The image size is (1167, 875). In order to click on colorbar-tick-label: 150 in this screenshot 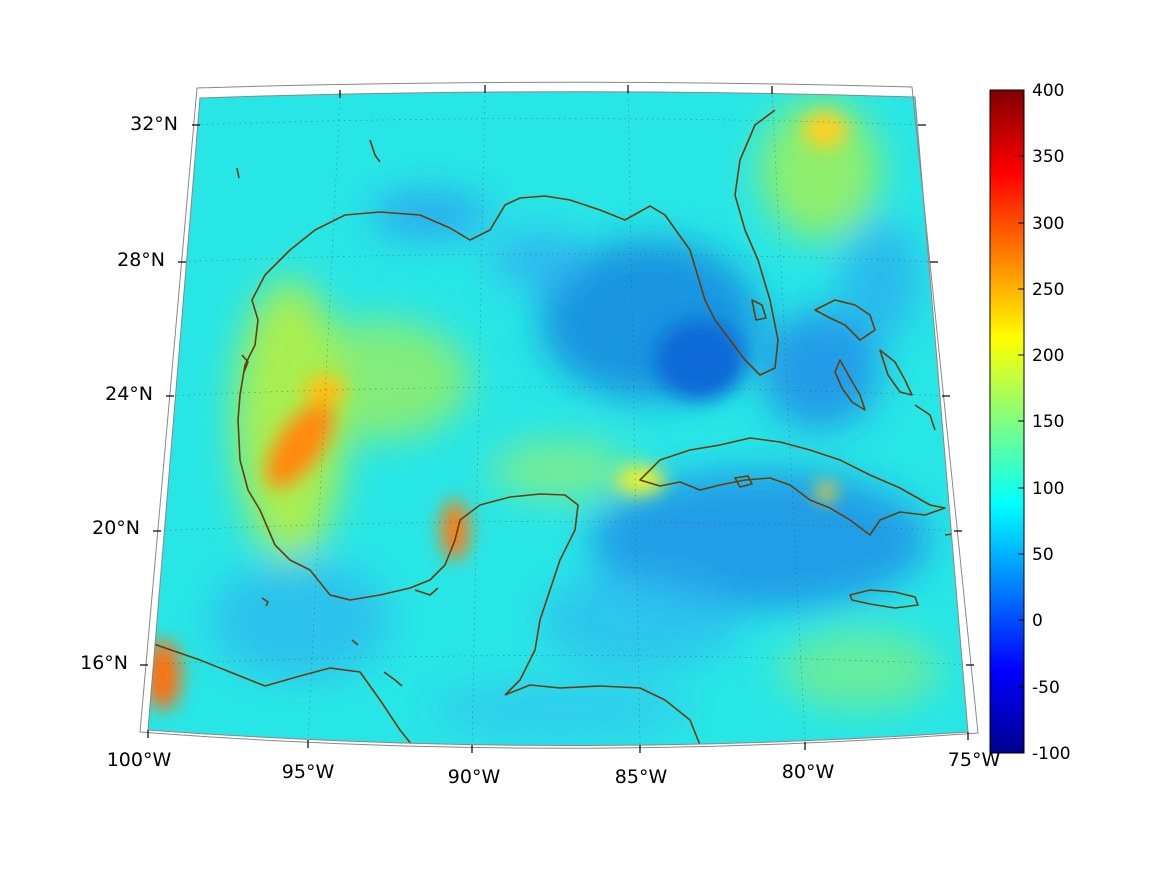, I will do `click(1048, 422)`.